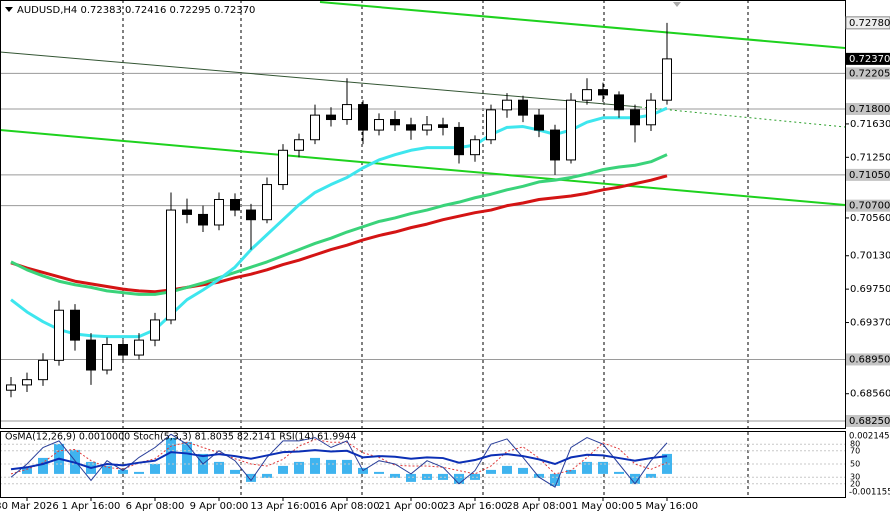 Image resolution: width=890 pixels, height=517 pixels. What do you see at coordinates (870, 289) in the screenshot?
I see `y-tick-label: 0.69750` at bounding box center [870, 289].